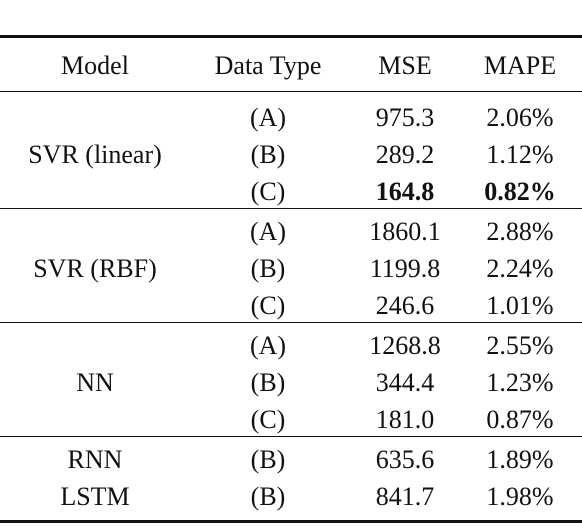 This screenshot has height=526, width=582. I want to click on header-cell: Data Type, so click(268, 65).